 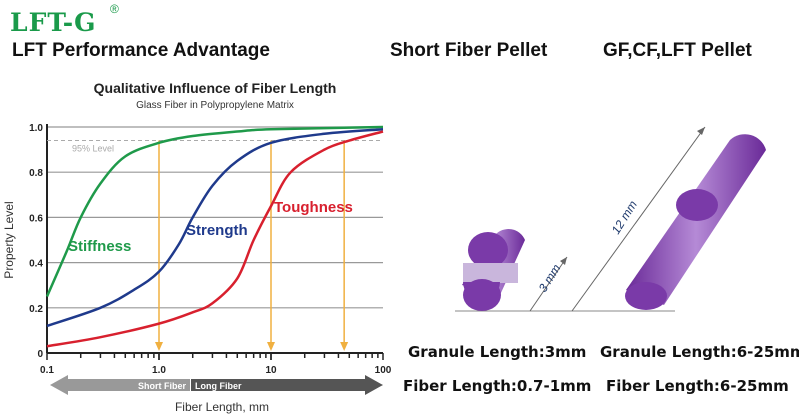 I want to click on registered-mark: ®, so click(x=114, y=9).